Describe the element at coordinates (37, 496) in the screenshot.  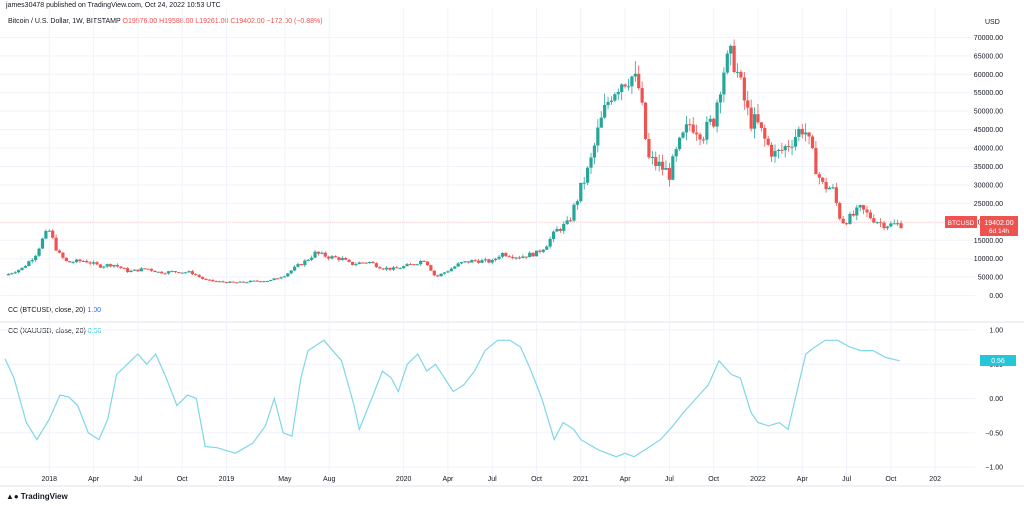
I see `tradingview-watermark: ▲● TradingView` at that location.